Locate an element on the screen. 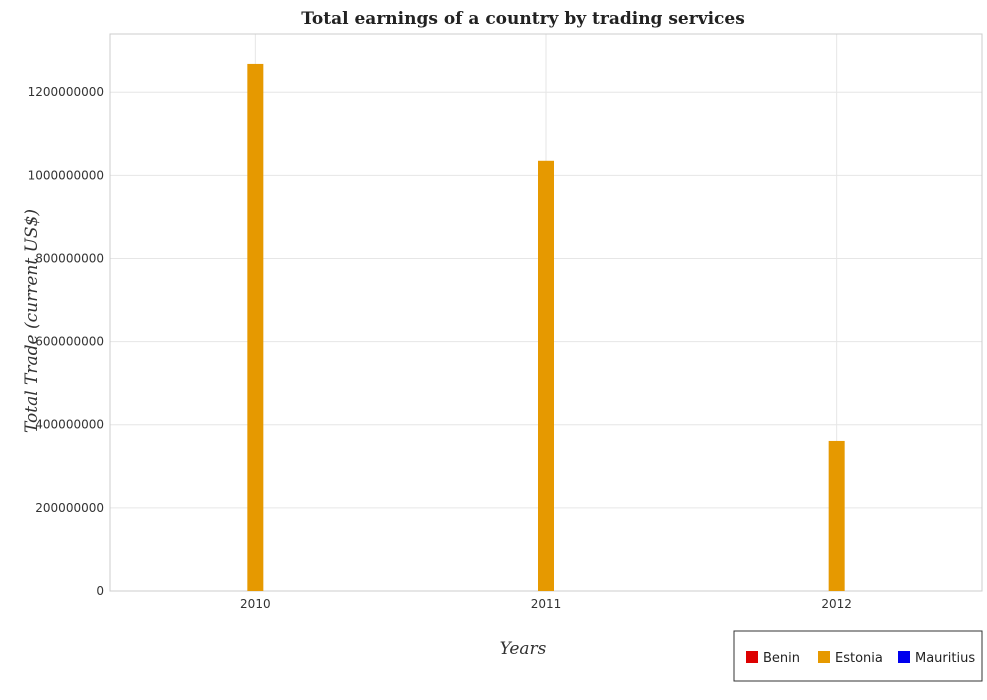  legend-box is located at coordinates (858, 656).